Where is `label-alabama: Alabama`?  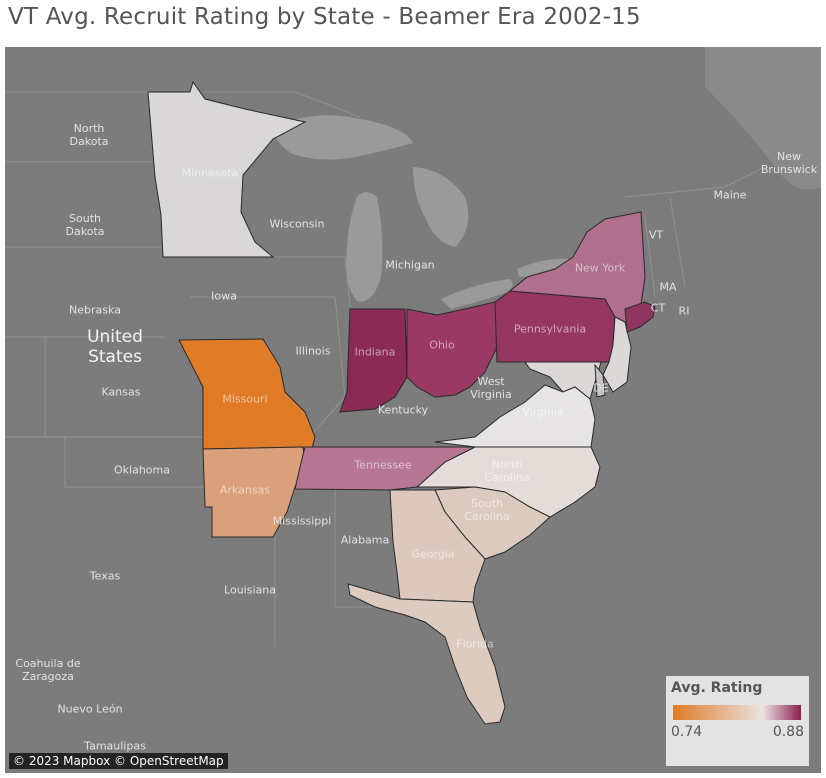
label-alabama: Alabama is located at coordinates (365, 540).